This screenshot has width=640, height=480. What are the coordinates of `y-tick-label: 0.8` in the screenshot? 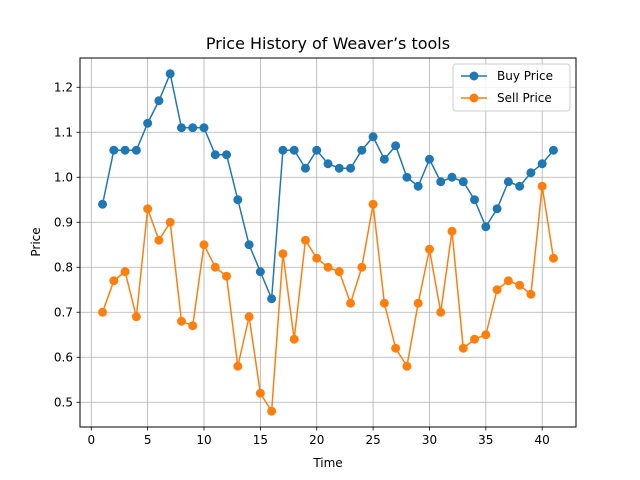 It's located at (63, 267).